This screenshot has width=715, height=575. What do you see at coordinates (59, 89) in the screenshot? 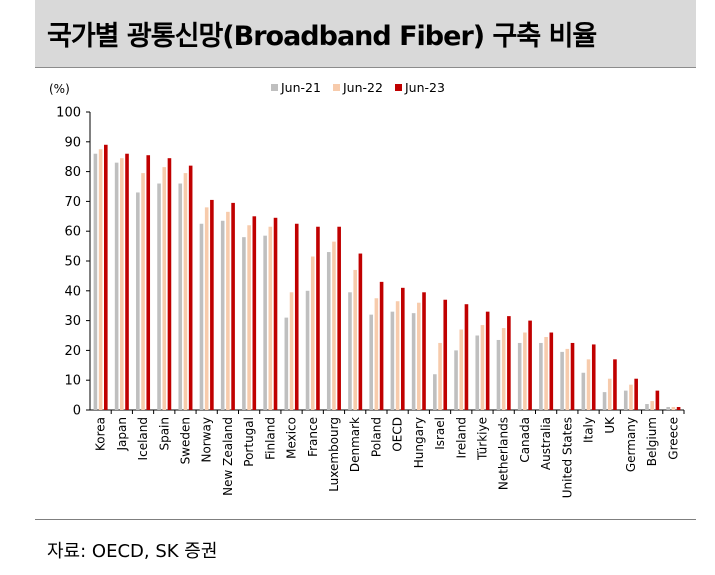
I see `y-axis-unit-label: (%)` at bounding box center [59, 89].